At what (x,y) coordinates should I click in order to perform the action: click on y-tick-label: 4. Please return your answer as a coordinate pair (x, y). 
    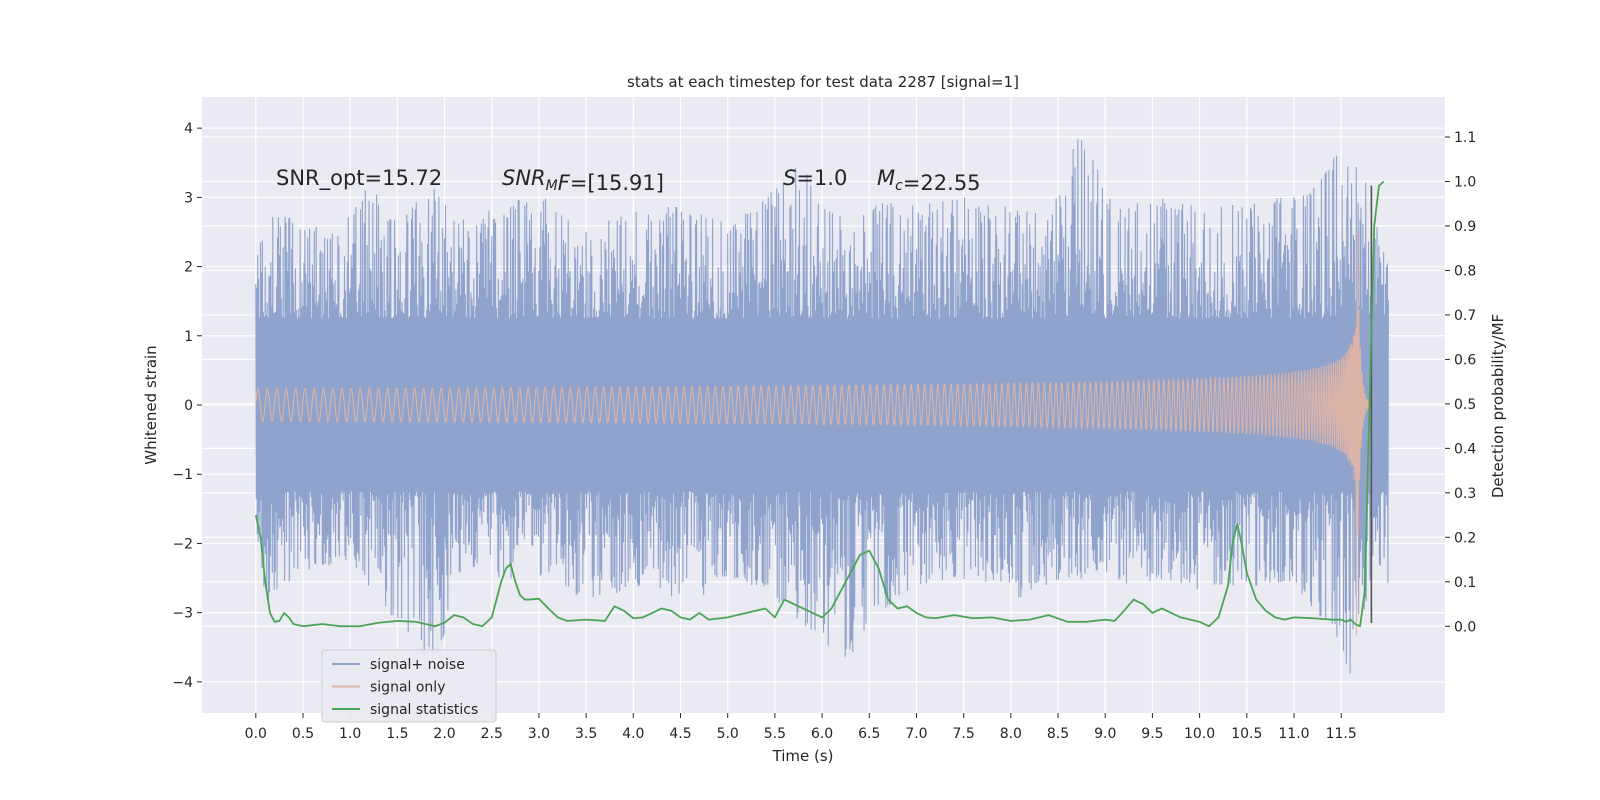
    Looking at the image, I should click on (188, 129).